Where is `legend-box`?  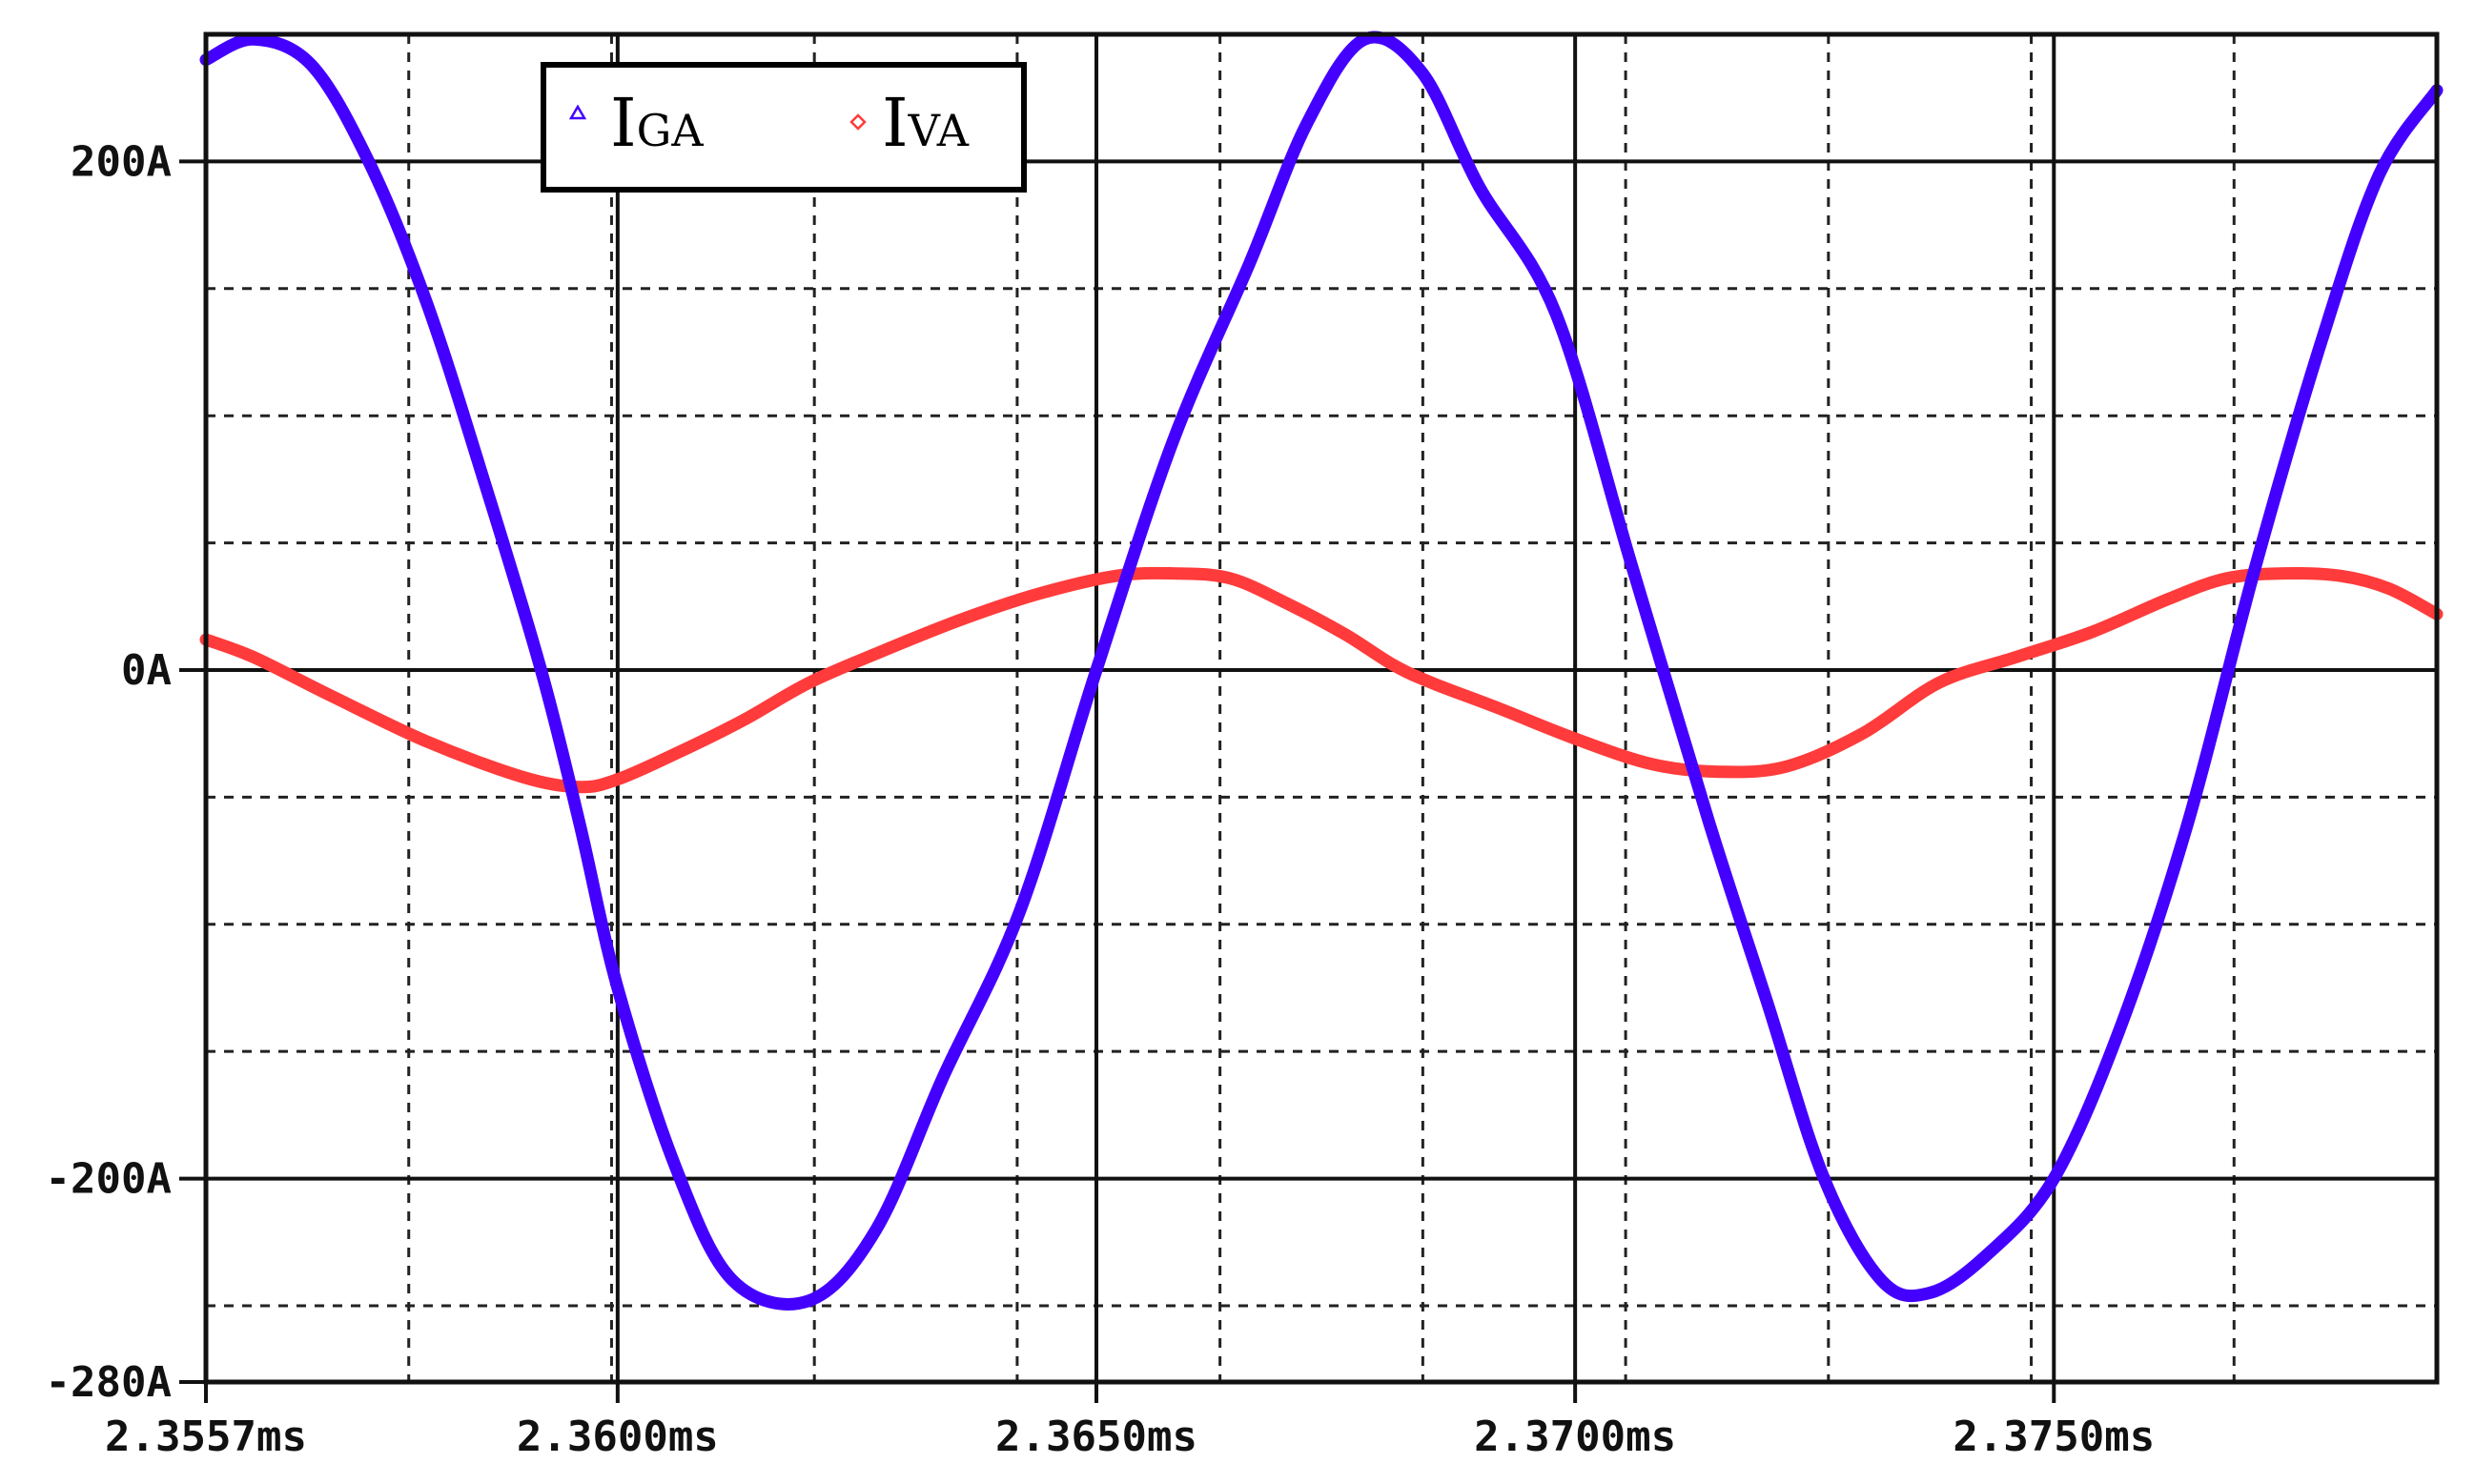 legend-box is located at coordinates (784, 128).